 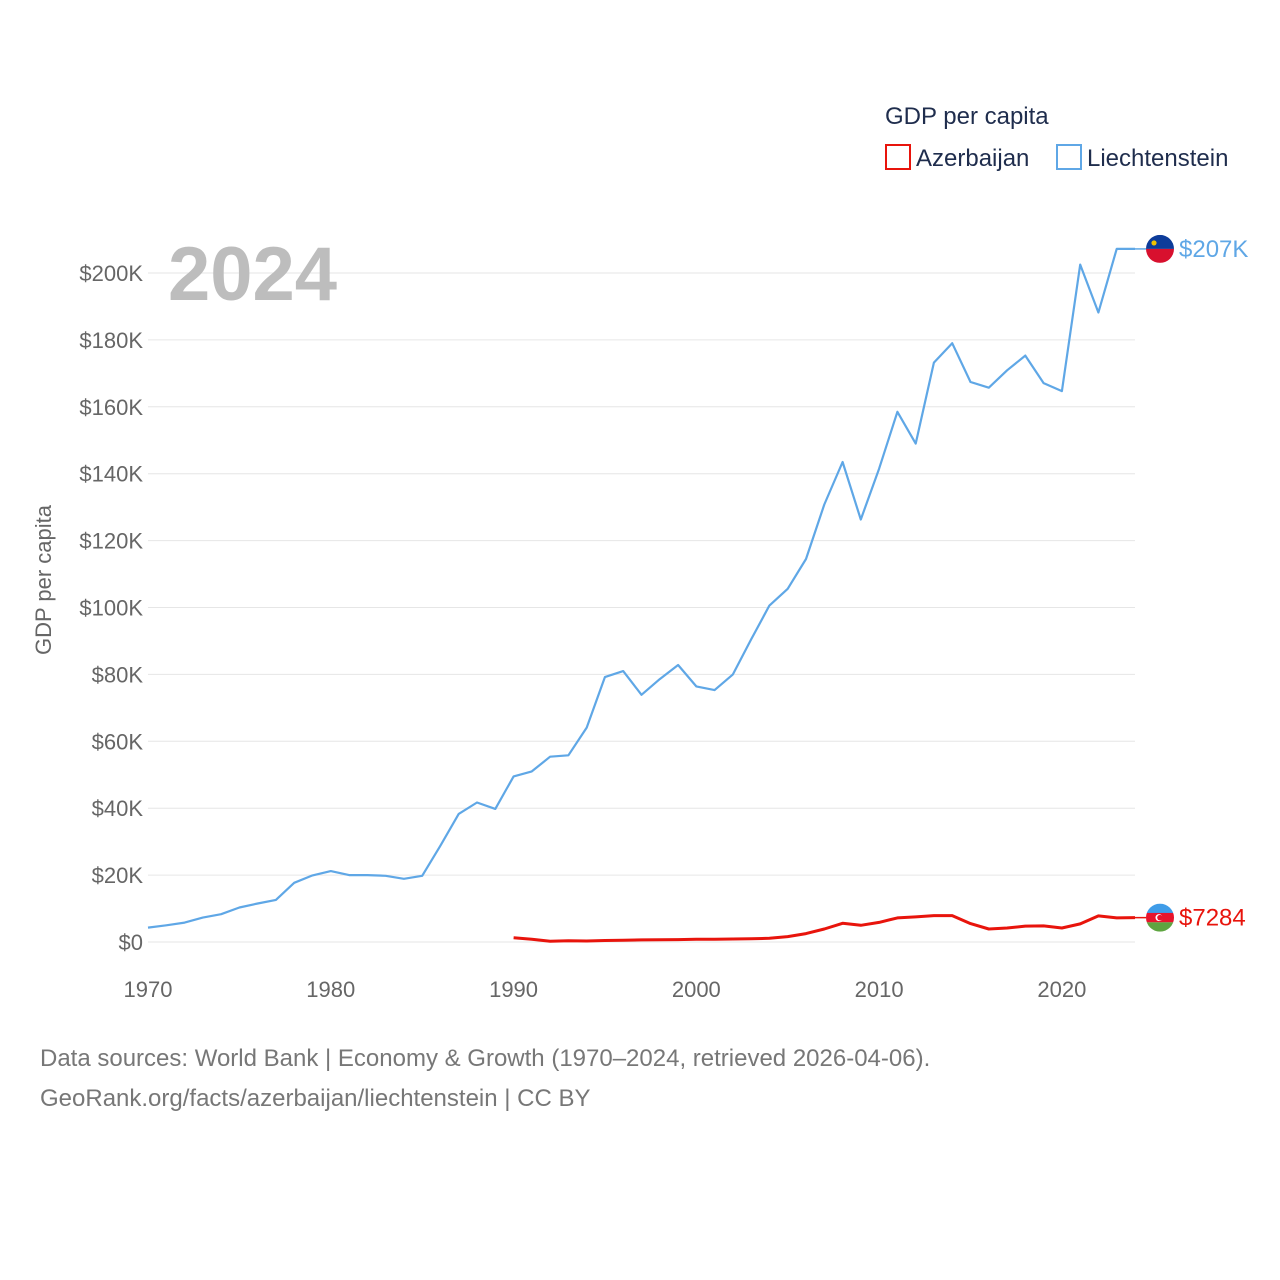 I want to click on y-tick-label: $80K, so click(x=118, y=674).